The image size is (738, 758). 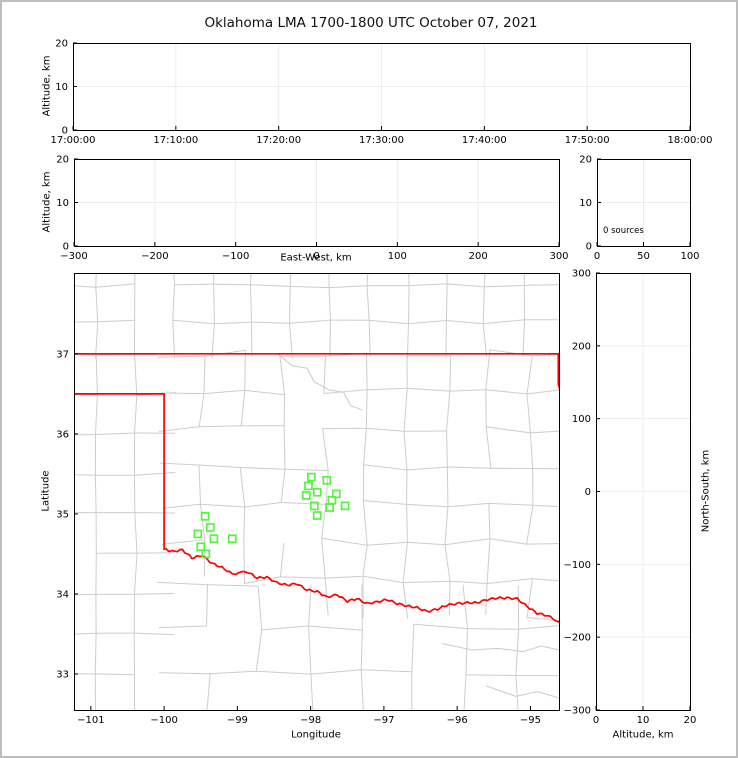 I want to click on svg-text: 36, so click(x=62, y=434).